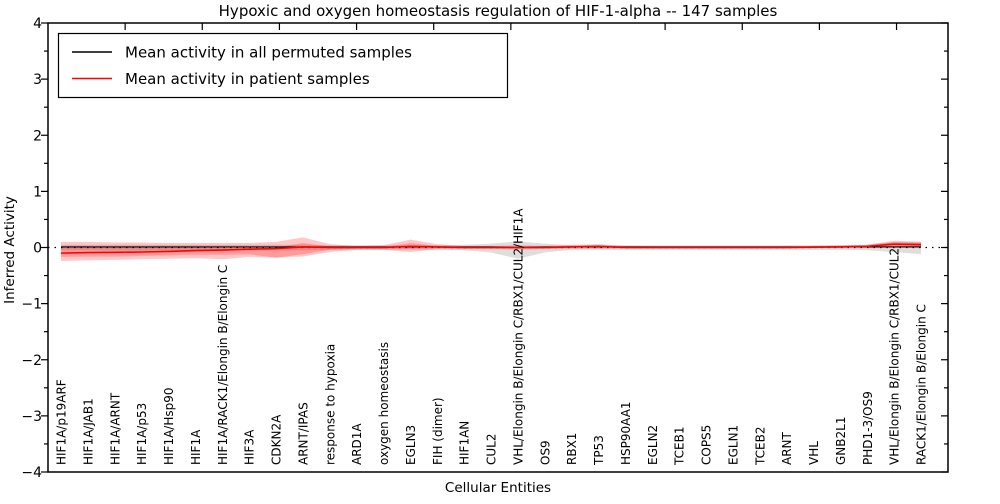  Describe the element at coordinates (895, 356) in the screenshot. I see `x-category-label: VHL/Elongin B/Elongin C/RBX1/CUL2` at that location.